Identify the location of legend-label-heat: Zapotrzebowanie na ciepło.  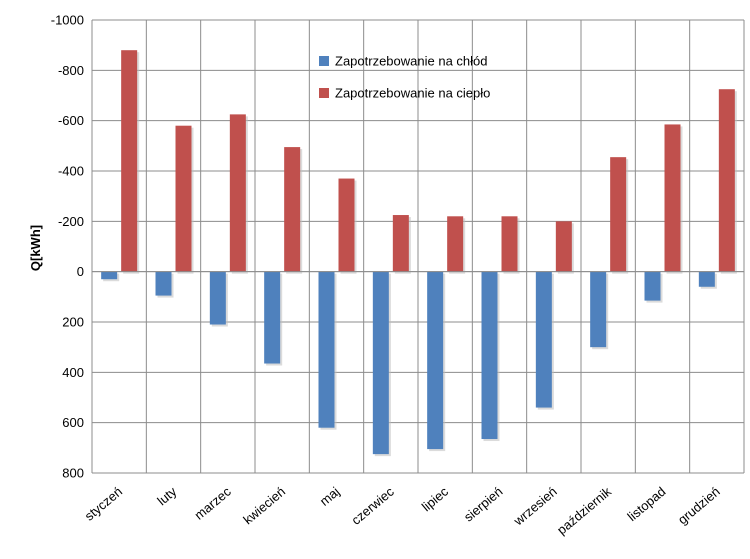
(412, 93).